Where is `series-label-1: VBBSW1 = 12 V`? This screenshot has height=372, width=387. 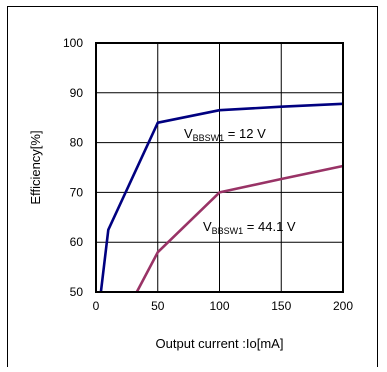 series-label-1: VBBSW1 = 12 V is located at coordinates (225, 134).